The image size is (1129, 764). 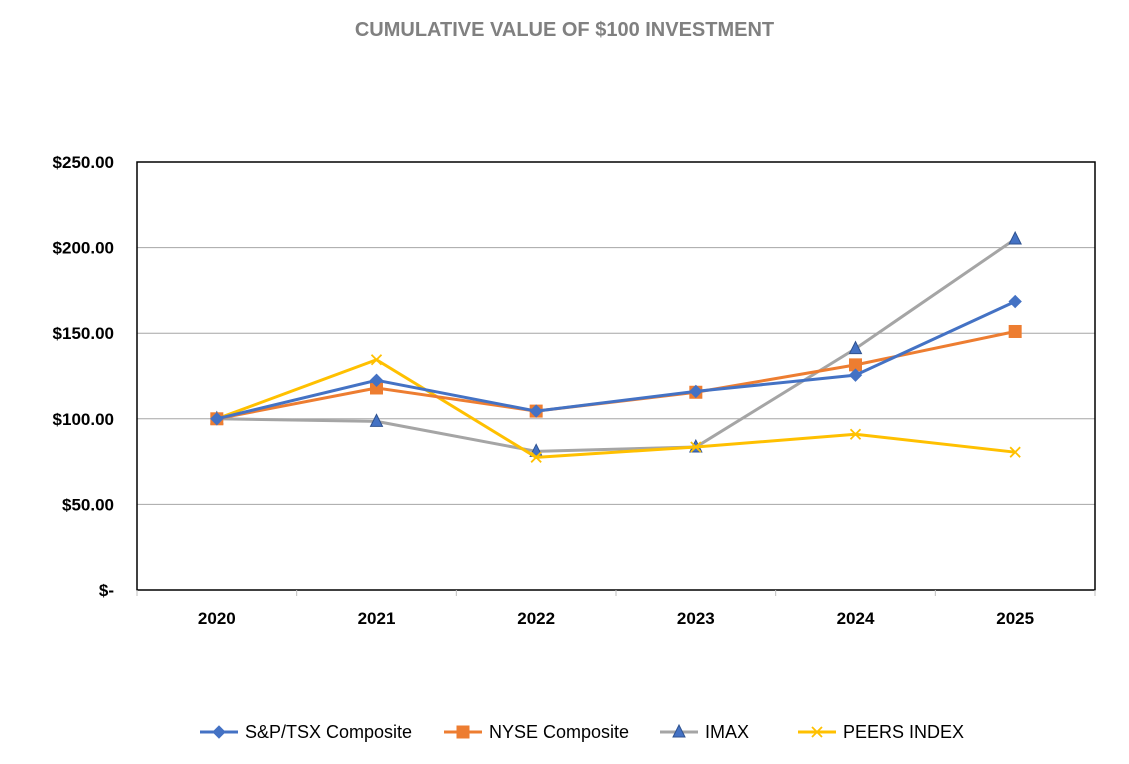 What do you see at coordinates (536, 618) in the screenshot?
I see `x-tick-label: 2022` at bounding box center [536, 618].